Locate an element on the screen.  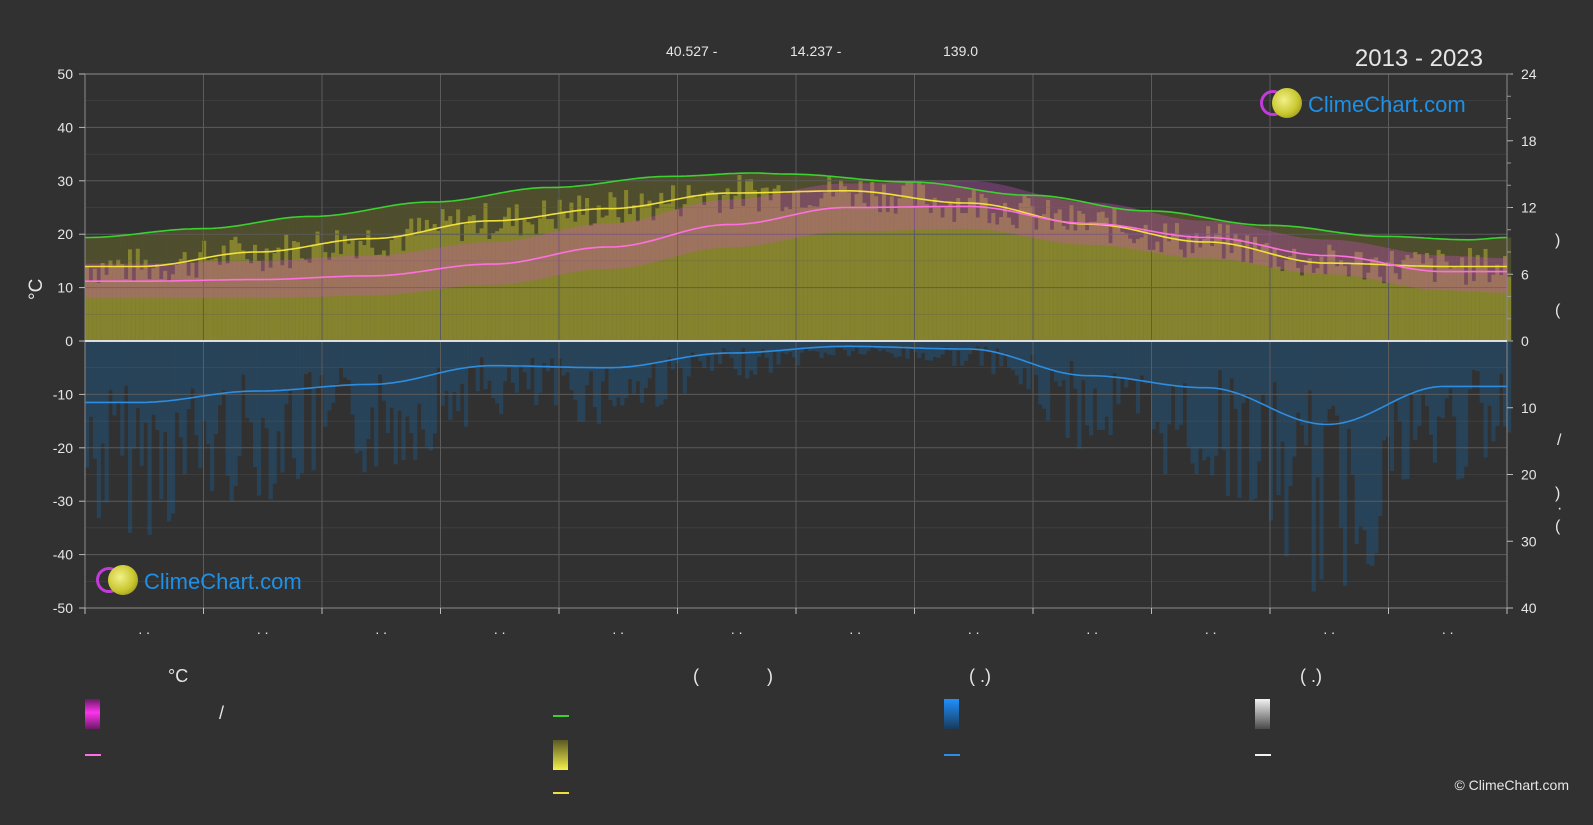
precipitation-line is located at coordinates (796, 385).